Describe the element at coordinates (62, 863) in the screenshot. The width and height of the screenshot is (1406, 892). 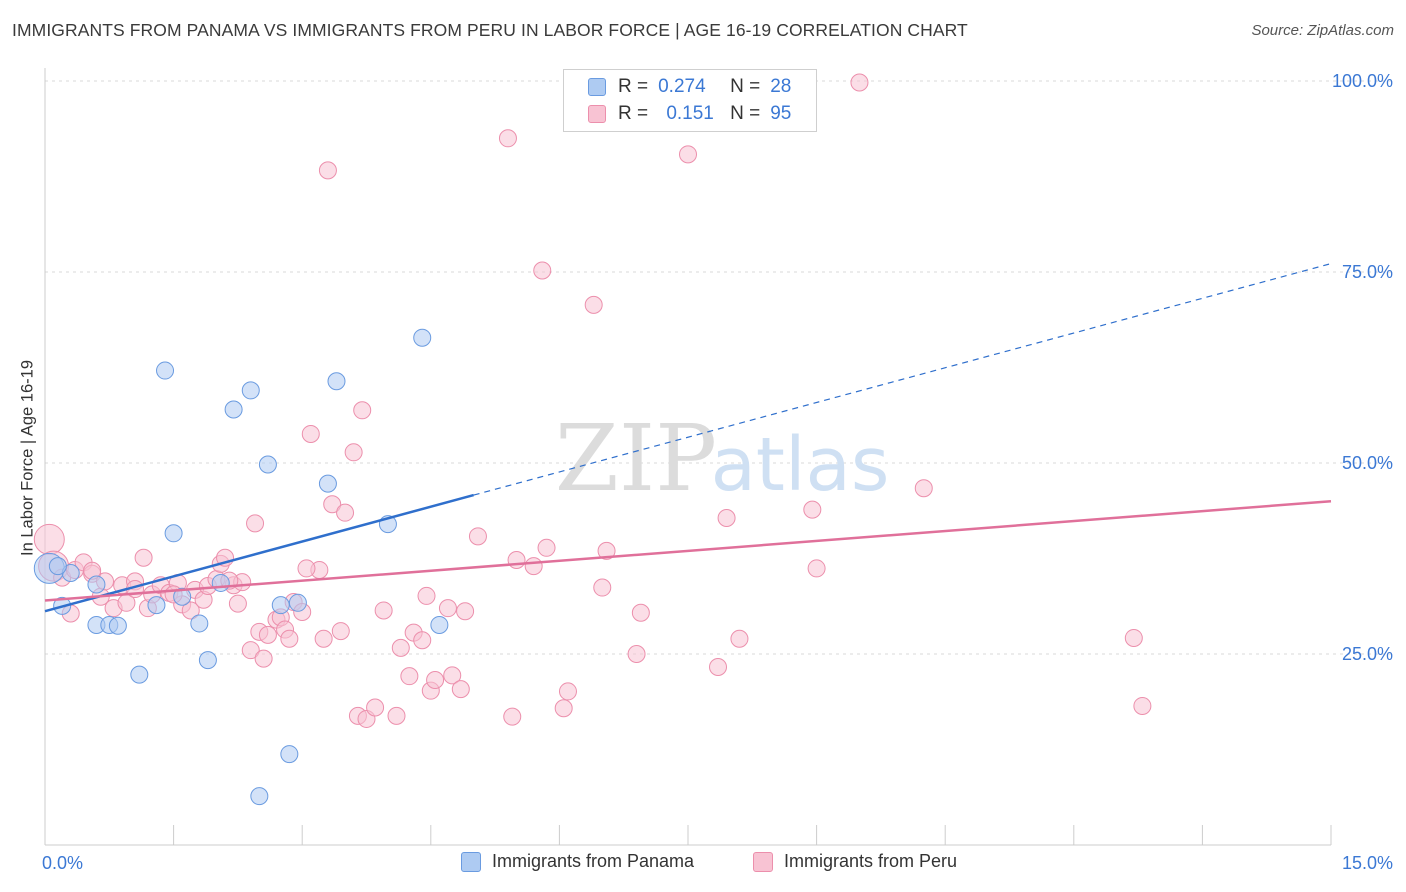
I see `x-tick-label-min: 0.0%` at that location.